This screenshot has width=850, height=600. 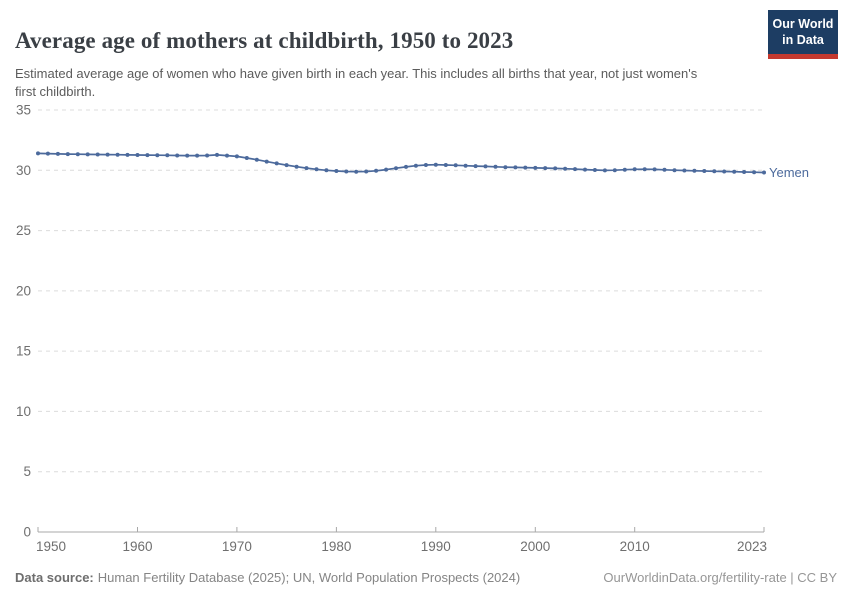 What do you see at coordinates (27, 532) in the screenshot?
I see `y-tick-label: 0` at bounding box center [27, 532].